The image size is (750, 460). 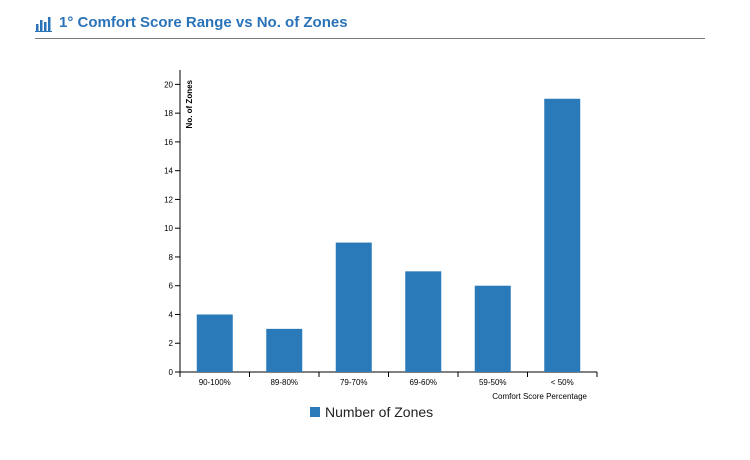 What do you see at coordinates (284, 382) in the screenshot?
I see `x-tick-label: 89-80%` at bounding box center [284, 382].